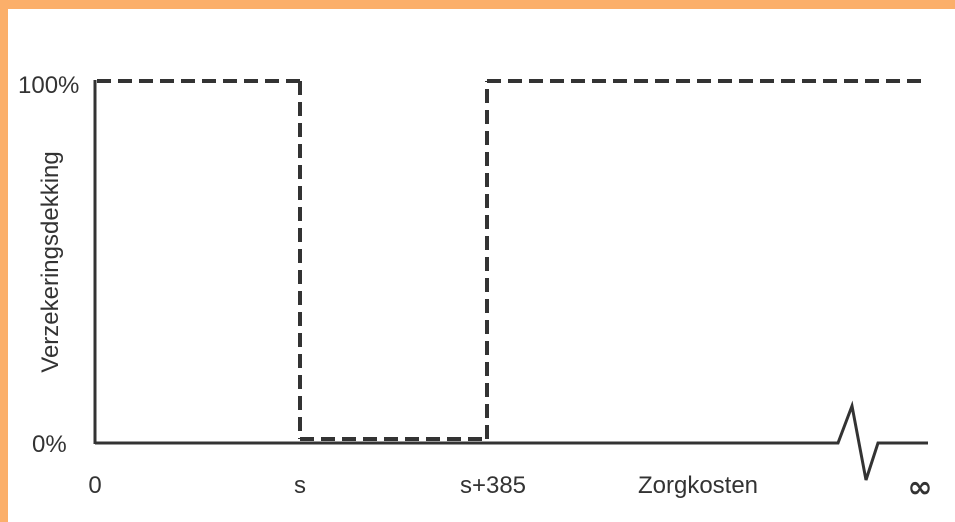 The width and height of the screenshot is (955, 522). What do you see at coordinates (50, 261) in the screenshot?
I see `y-axis-title: Verzekeringsdekking` at bounding box center [50, 261].